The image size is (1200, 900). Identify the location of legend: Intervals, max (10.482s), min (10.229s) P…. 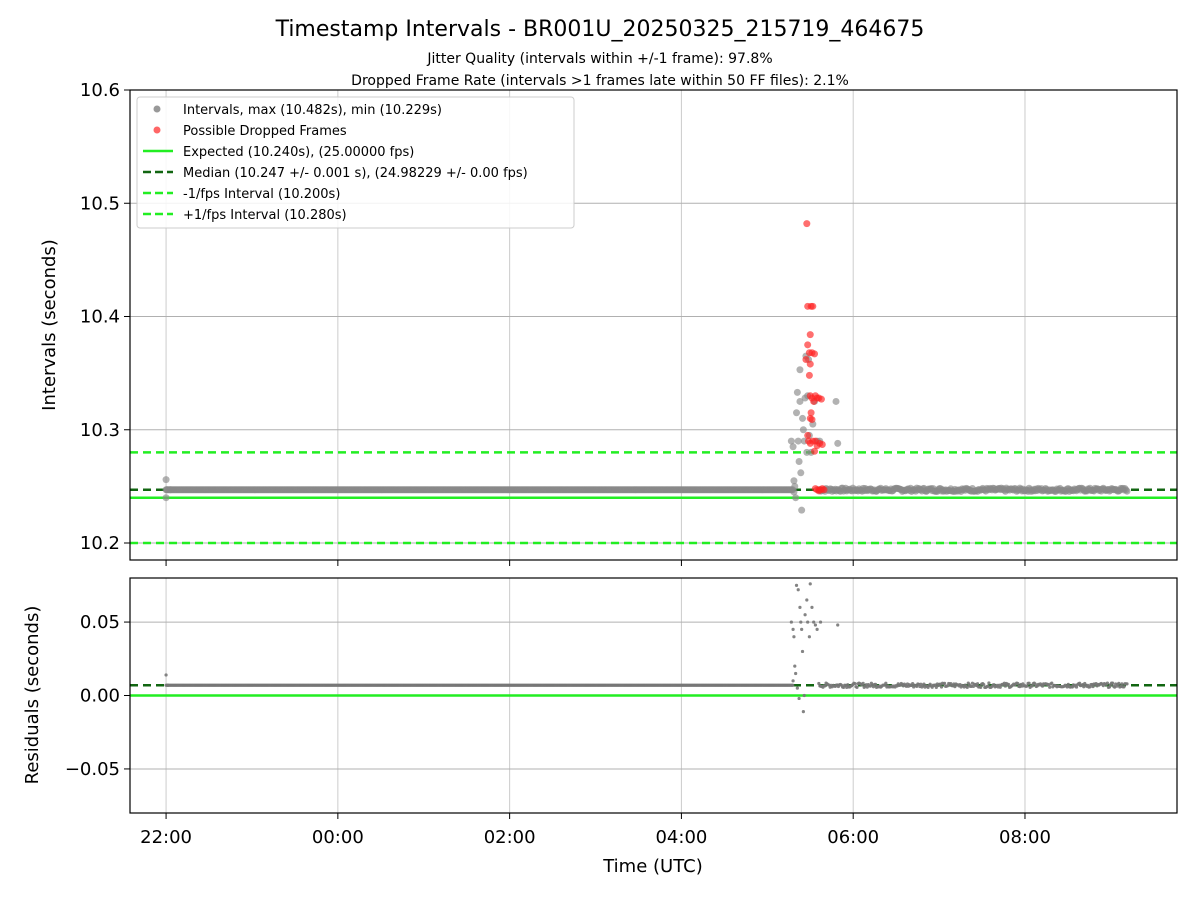
(355, 162).